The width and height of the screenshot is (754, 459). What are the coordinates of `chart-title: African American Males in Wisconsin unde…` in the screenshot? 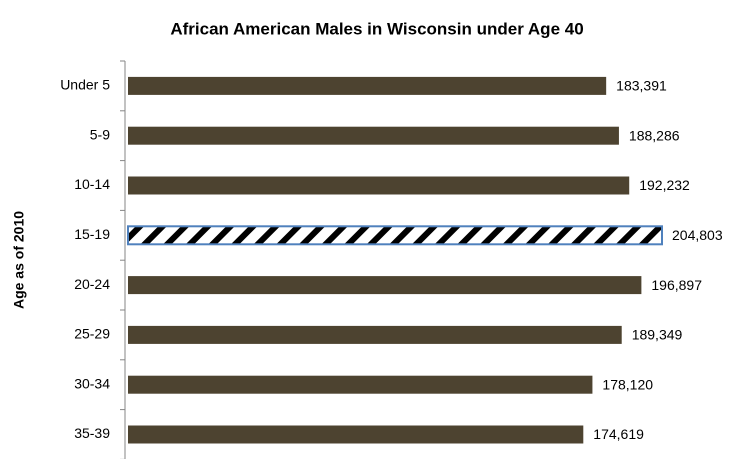 It's located at (376, 28).